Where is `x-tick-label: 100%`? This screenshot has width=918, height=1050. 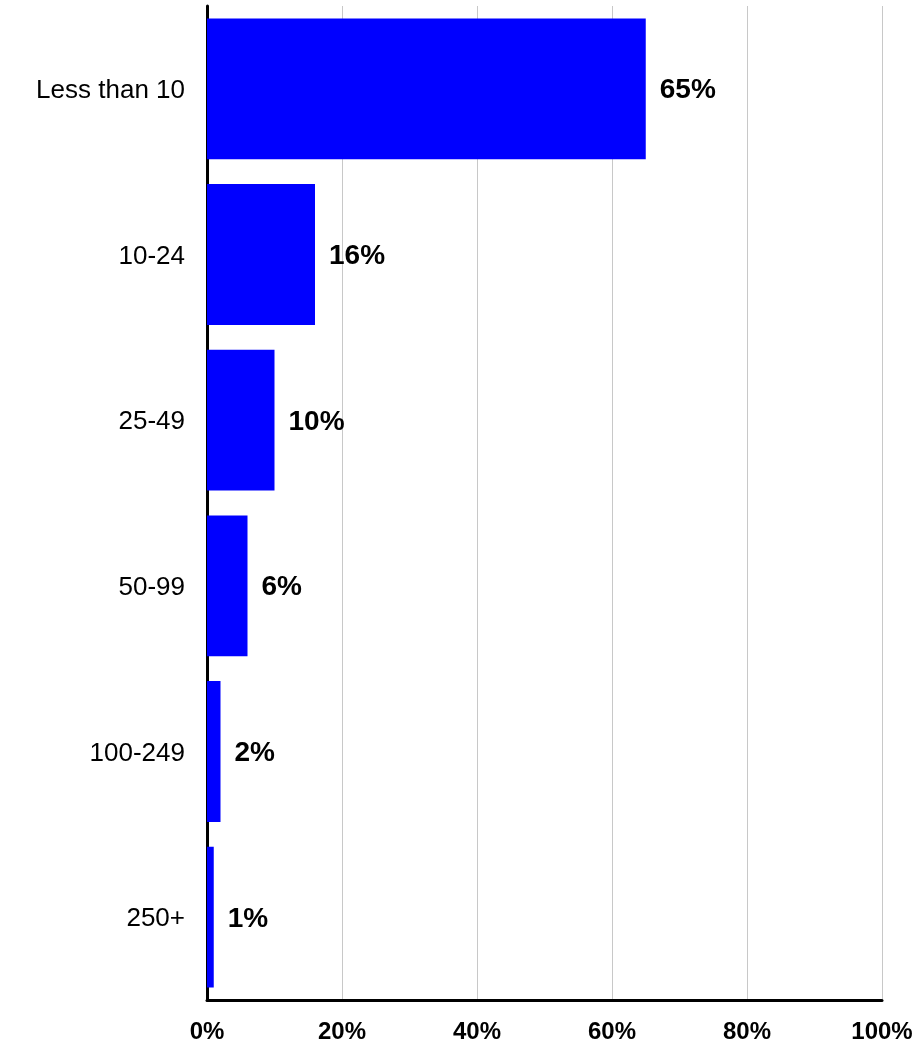 x-tick-label: 100% is located at coordinates (882, 1030).